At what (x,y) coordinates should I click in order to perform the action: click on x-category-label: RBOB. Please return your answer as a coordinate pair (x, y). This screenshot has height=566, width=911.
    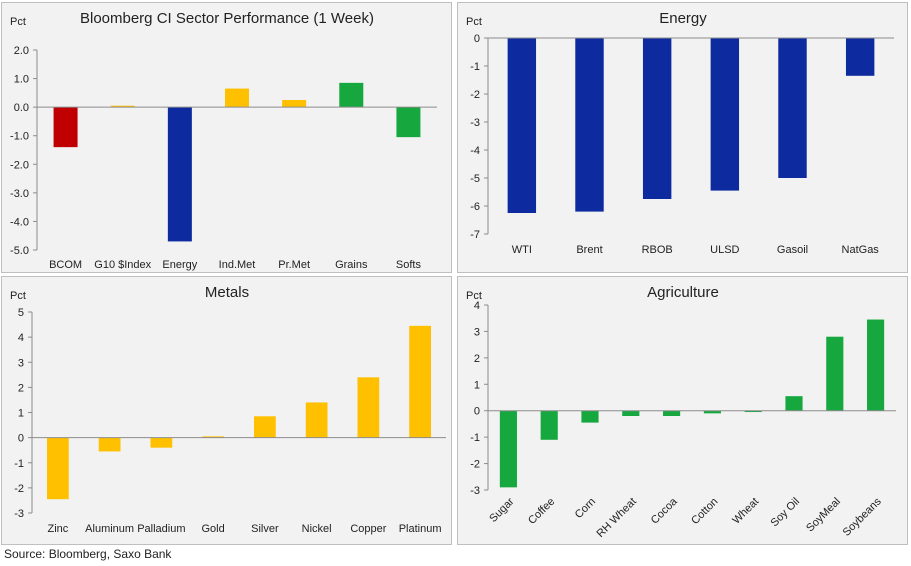
    Looking at the image, I should click on (657, 250).